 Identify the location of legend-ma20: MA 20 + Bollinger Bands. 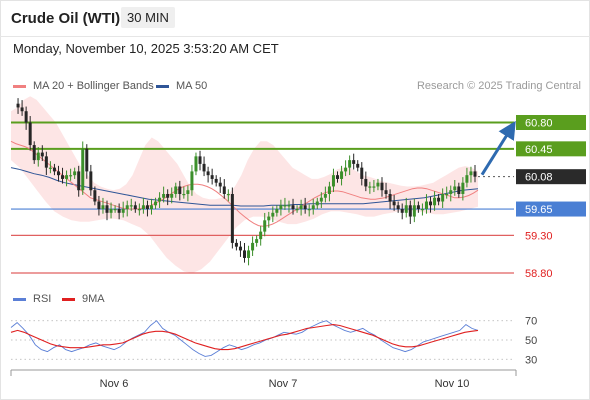
(83, 86).